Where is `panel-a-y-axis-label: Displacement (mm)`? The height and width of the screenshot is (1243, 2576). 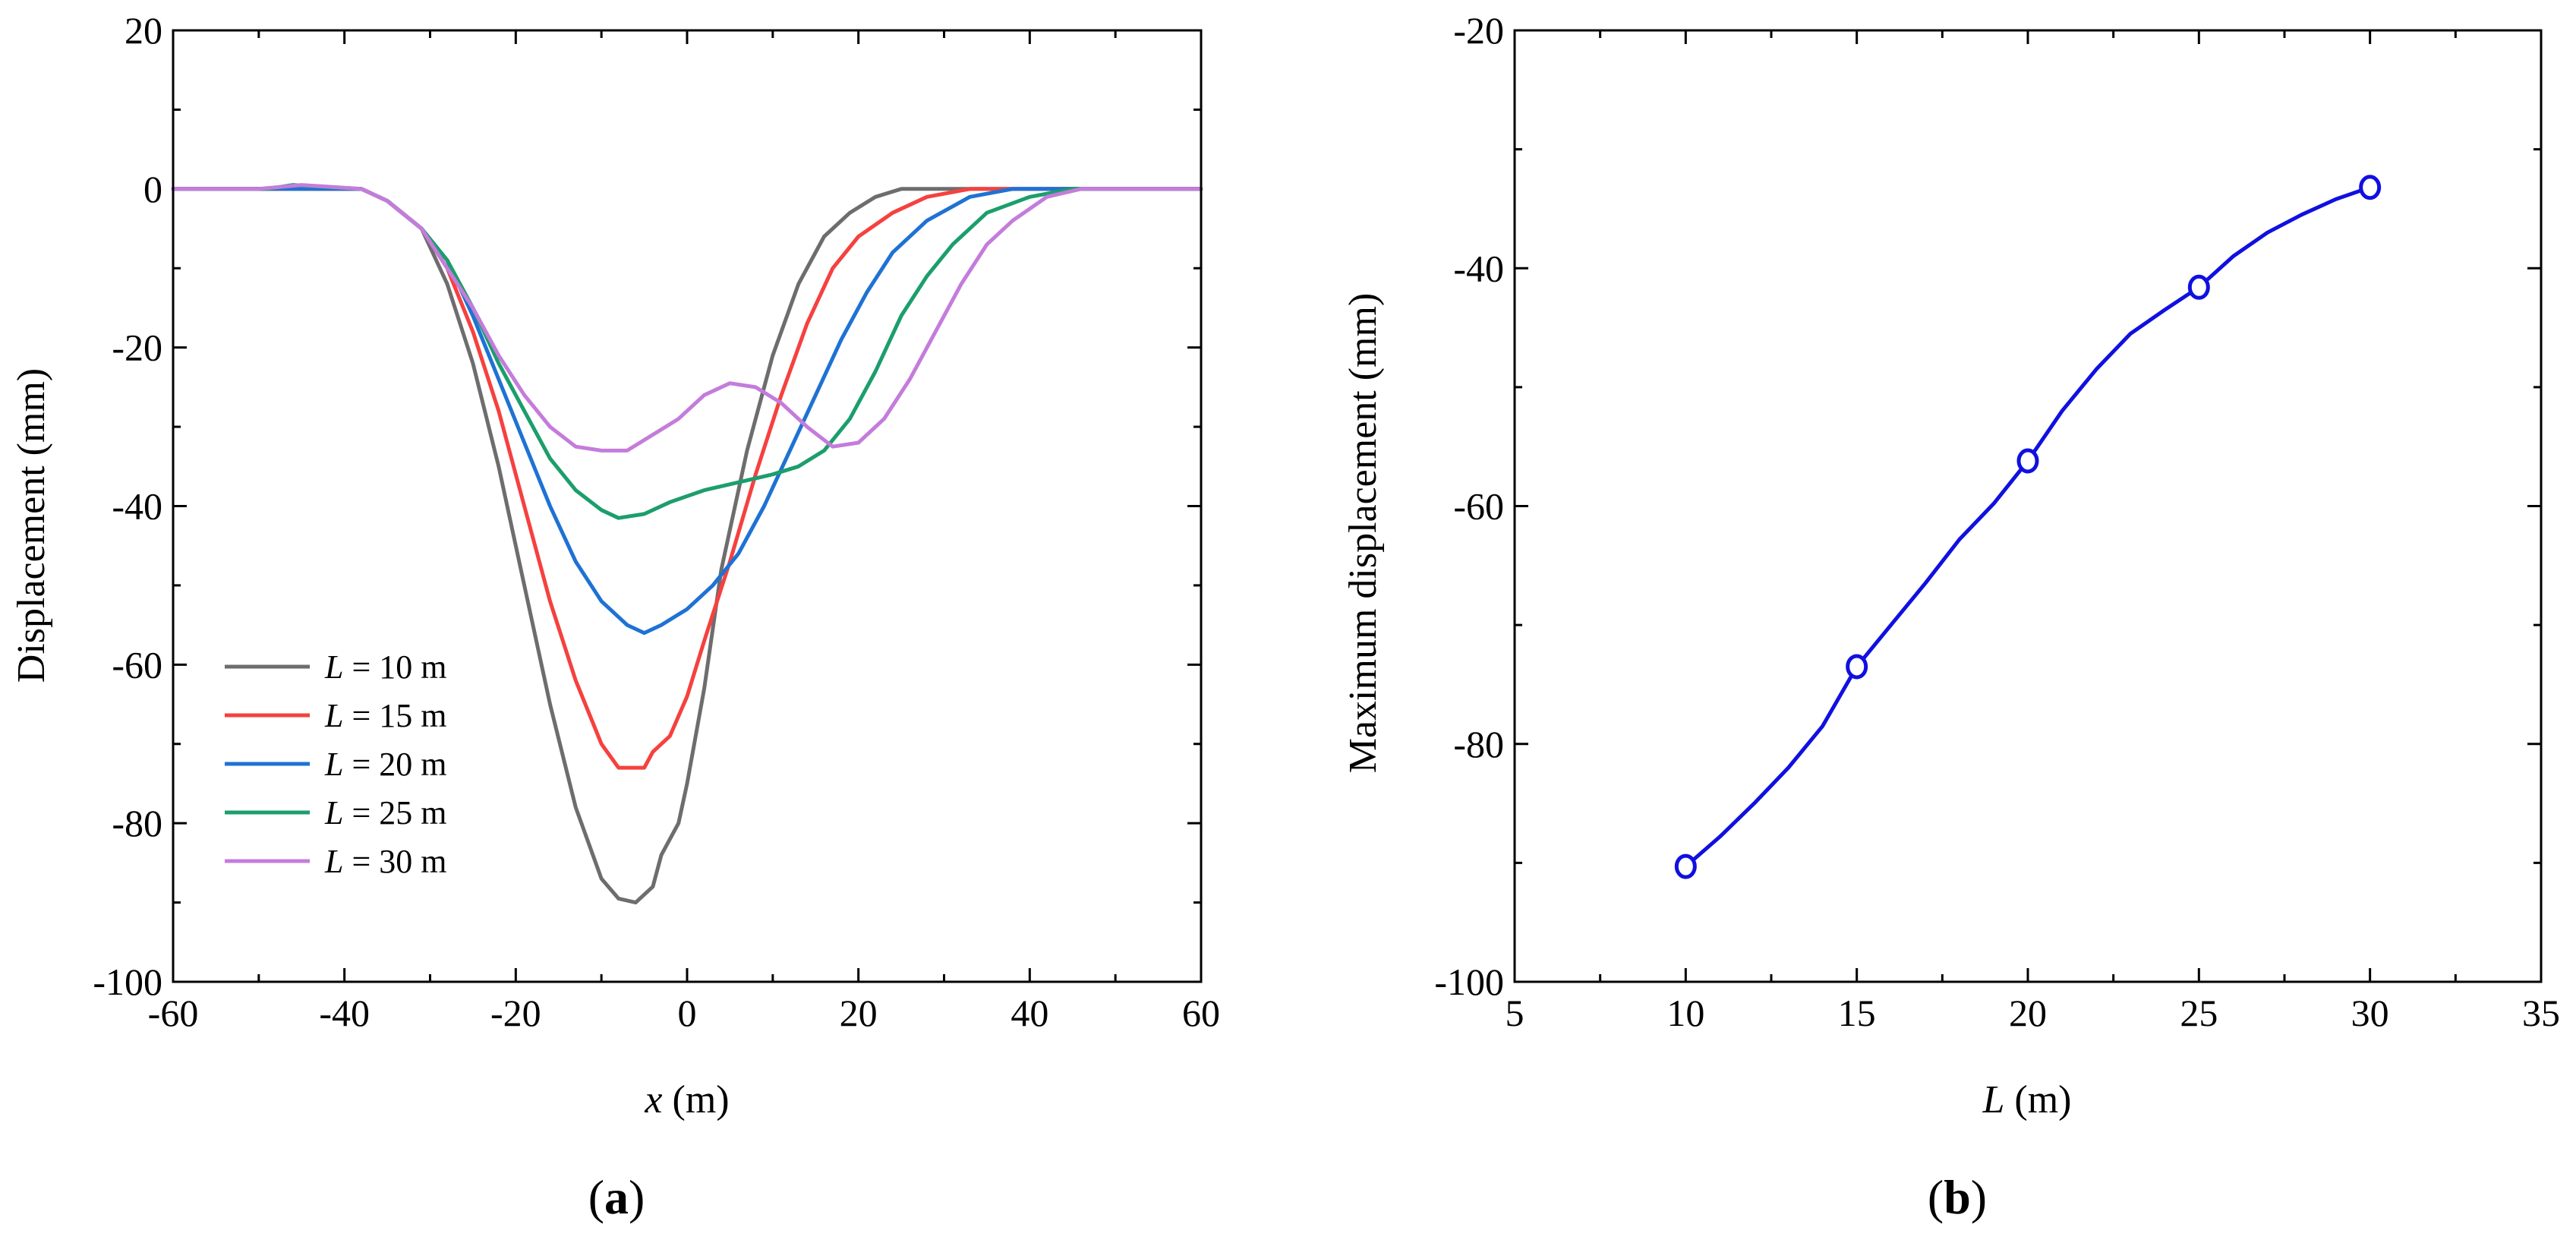
panel-a-y-axis-label: Displacement (mm) is located at coordinates (31, 525).